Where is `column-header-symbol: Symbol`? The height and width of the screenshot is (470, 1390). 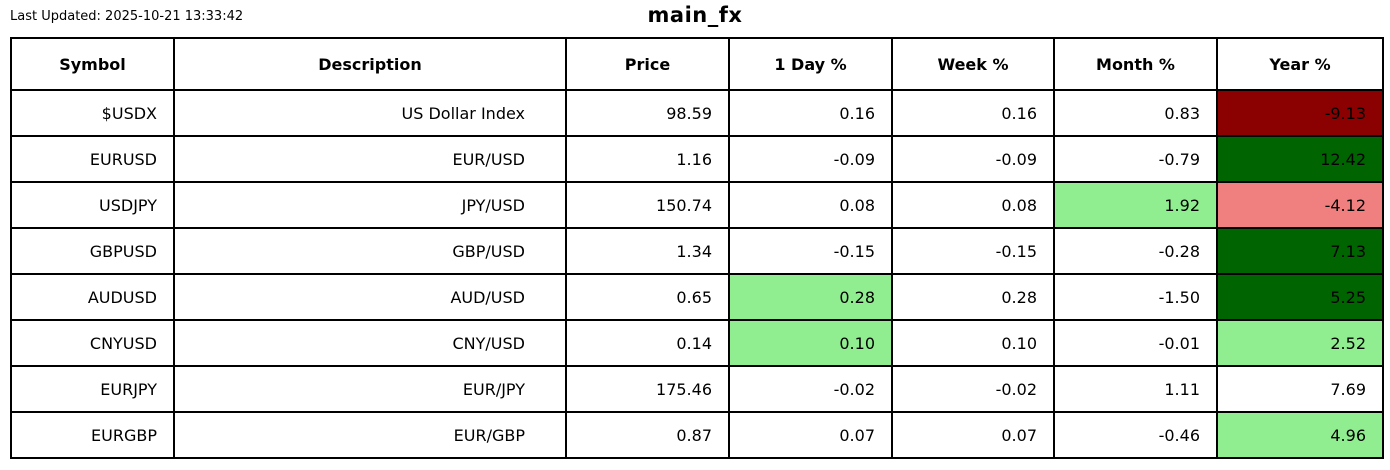
column-header-symbol: Symbol is located at coordinates (92, 64).